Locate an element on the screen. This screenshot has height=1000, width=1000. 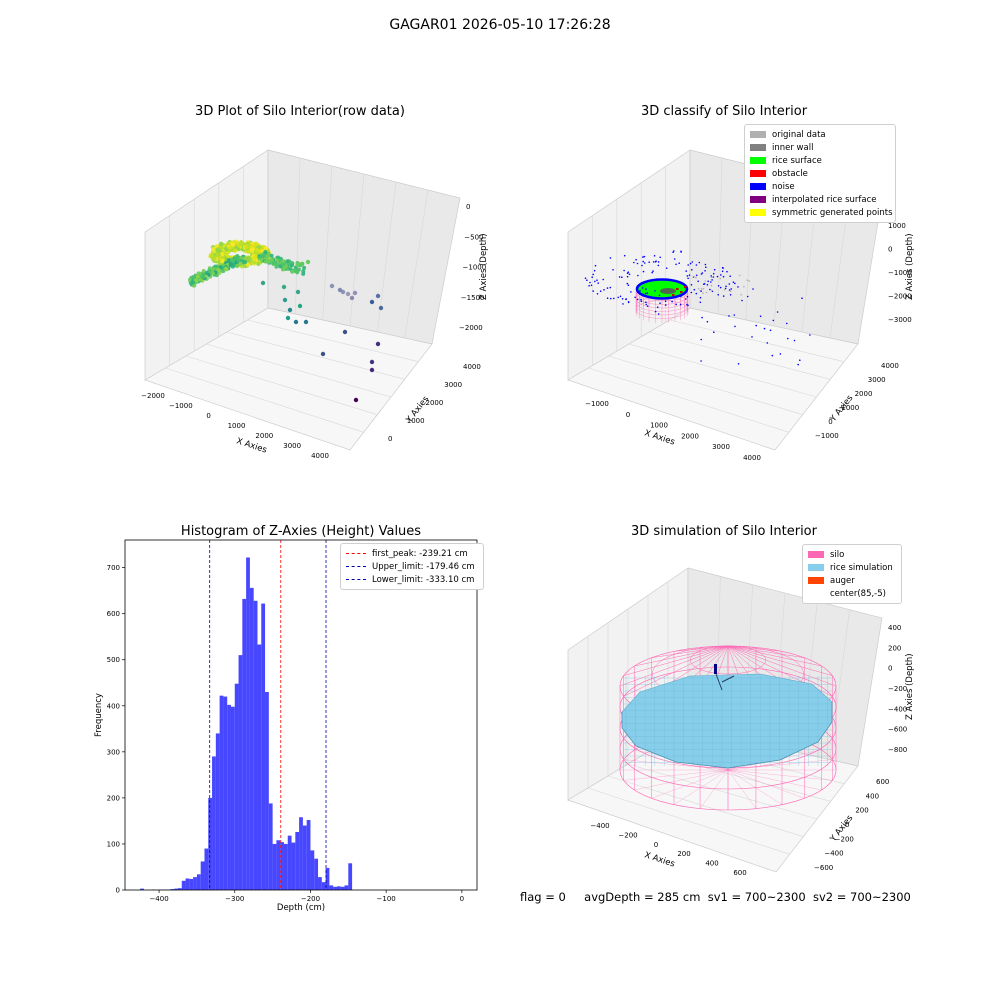
panel4-grid is located at coordinates (718, 715).